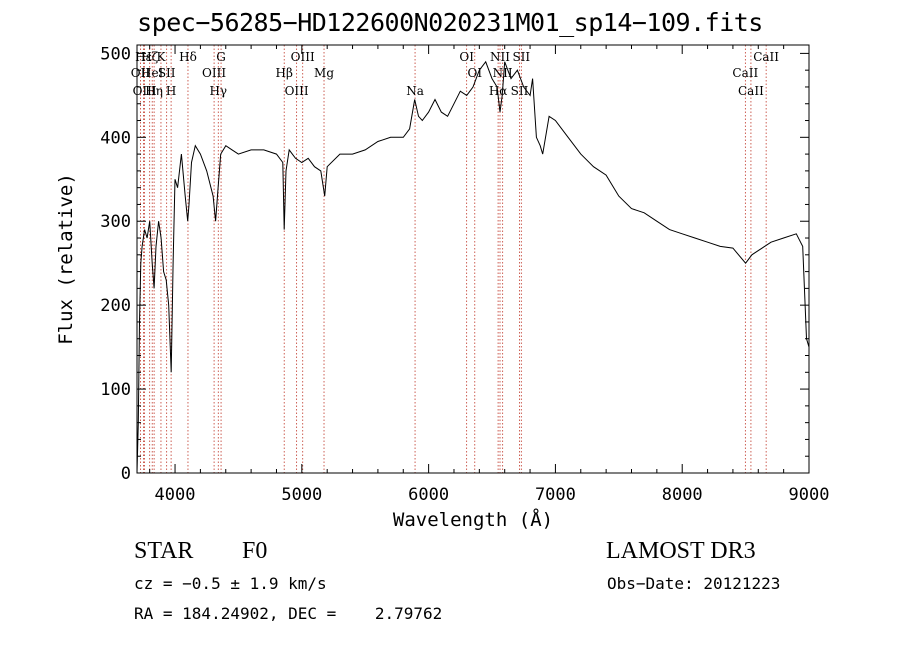 The height and width of the screenshot is (649, 900). I want to click on line-label-26: CaII, so click(751, 91).